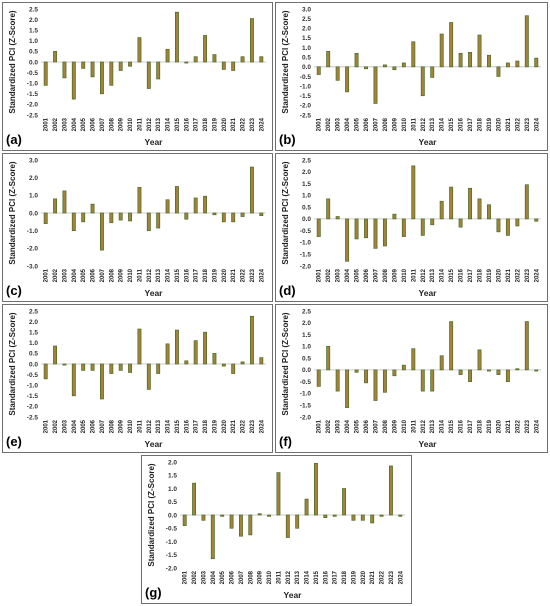  I want to click on bar-2005, so click(356, 229).